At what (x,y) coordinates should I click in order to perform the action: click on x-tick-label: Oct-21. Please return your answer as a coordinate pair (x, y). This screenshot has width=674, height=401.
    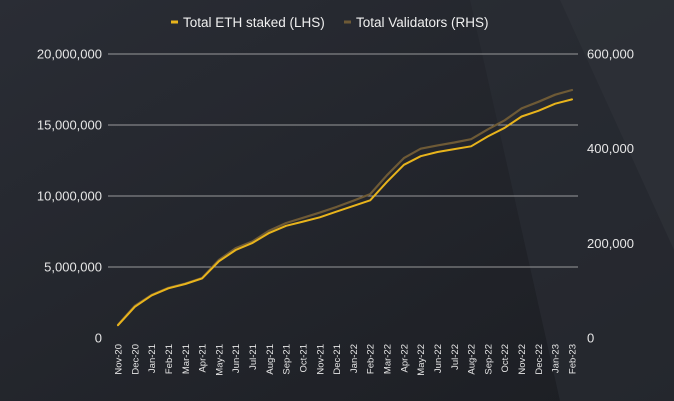
    Looking at the image, I should click on (303, 358).